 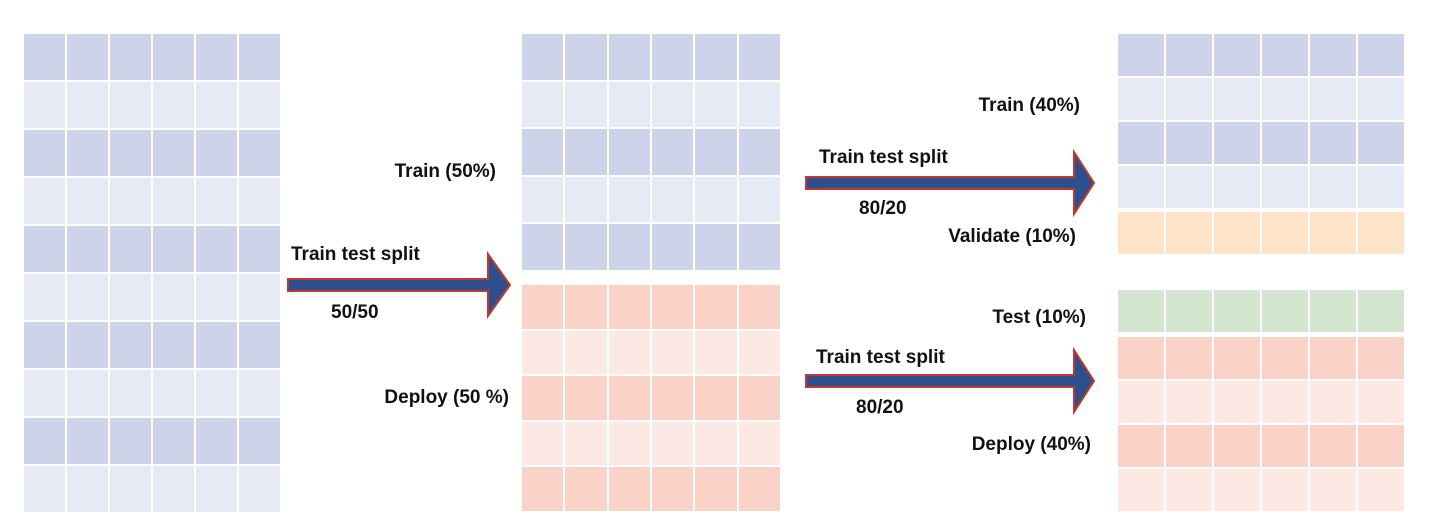 I want to click on second-bottom-split-title: Train test split, so click(x=880, y=357).